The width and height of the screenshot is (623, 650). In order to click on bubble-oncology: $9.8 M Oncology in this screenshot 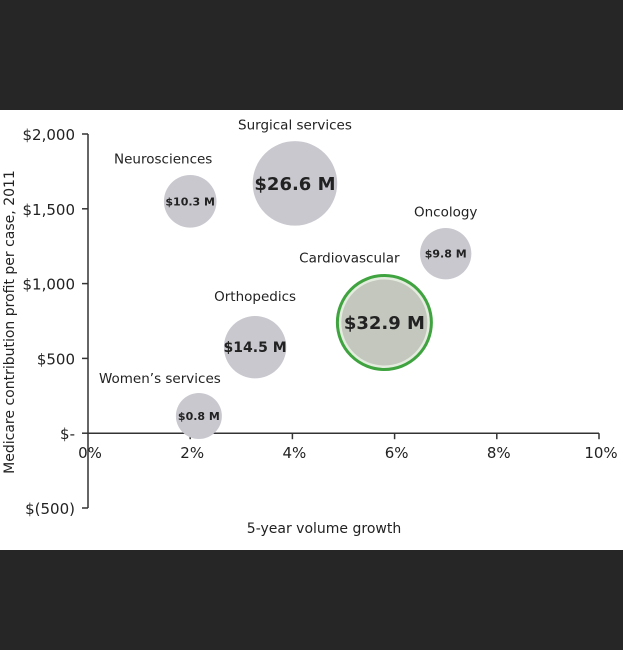, I will do `click(445, 242)`.